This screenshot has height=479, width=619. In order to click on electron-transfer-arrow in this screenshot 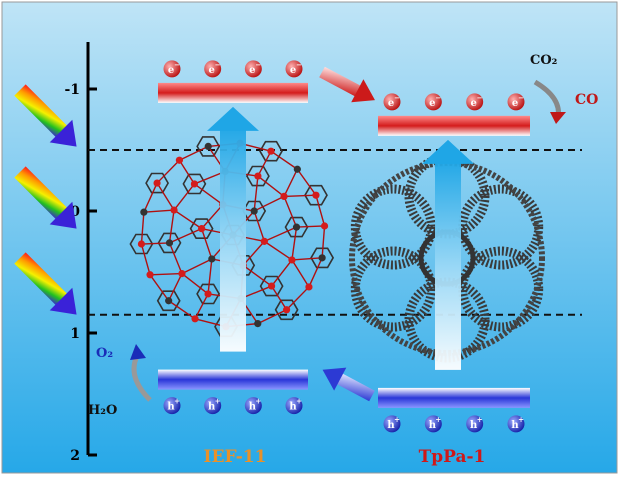, I will do `click(347, 84)`.